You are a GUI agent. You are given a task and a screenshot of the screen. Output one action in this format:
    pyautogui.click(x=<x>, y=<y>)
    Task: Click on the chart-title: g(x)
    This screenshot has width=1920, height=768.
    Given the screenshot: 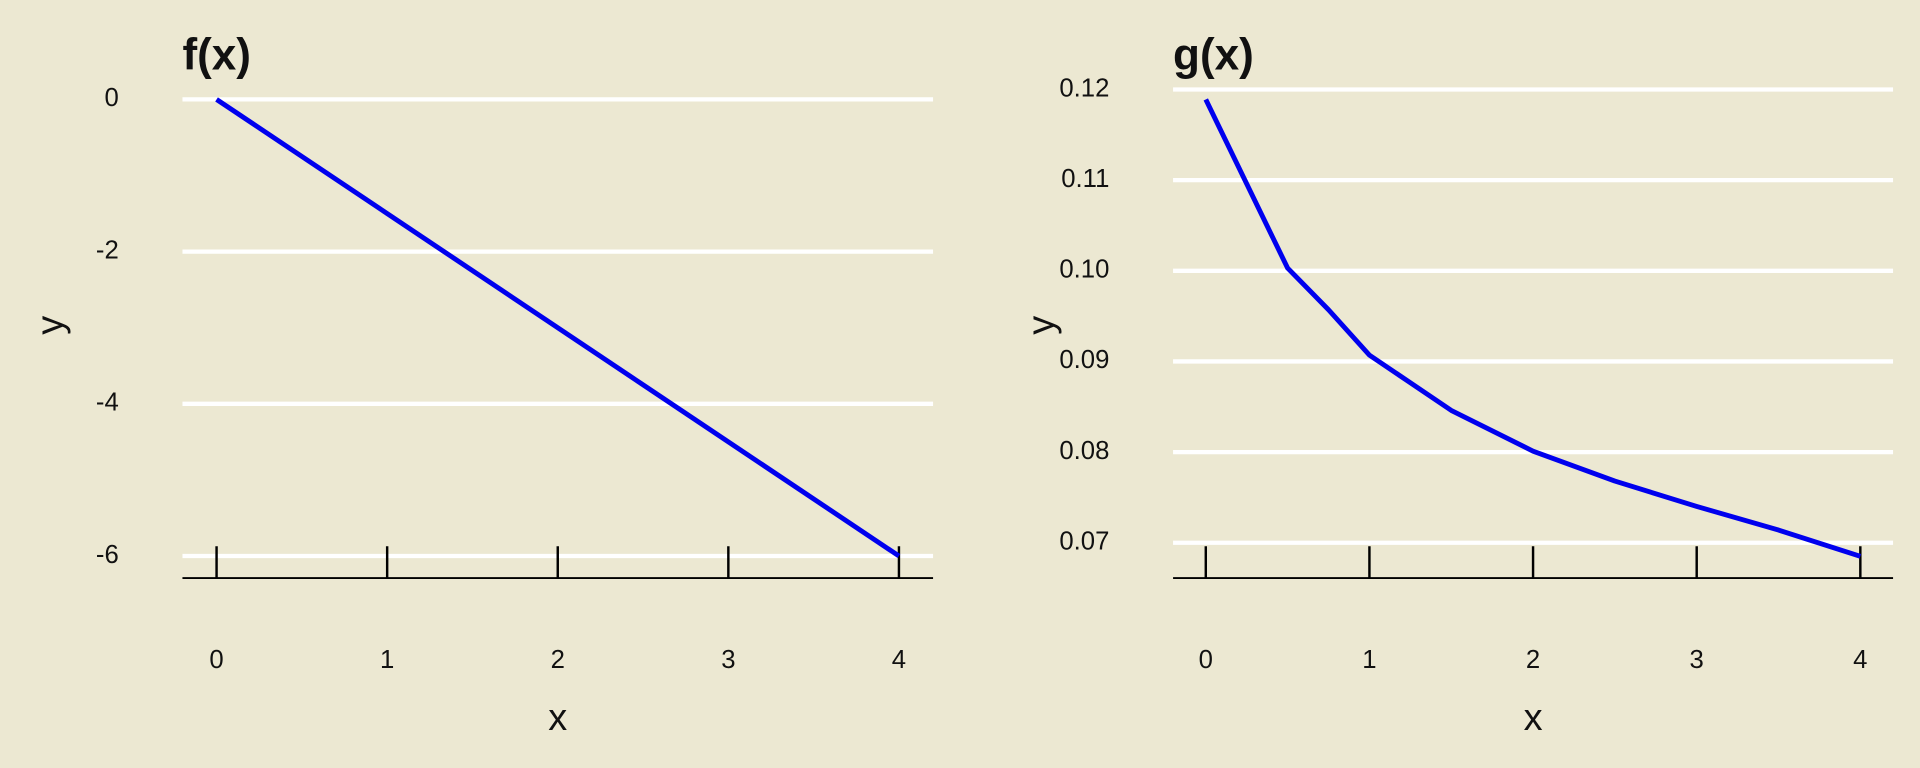 What is the action you would take?
    pyautogui.click(x=1213, y=54)
    